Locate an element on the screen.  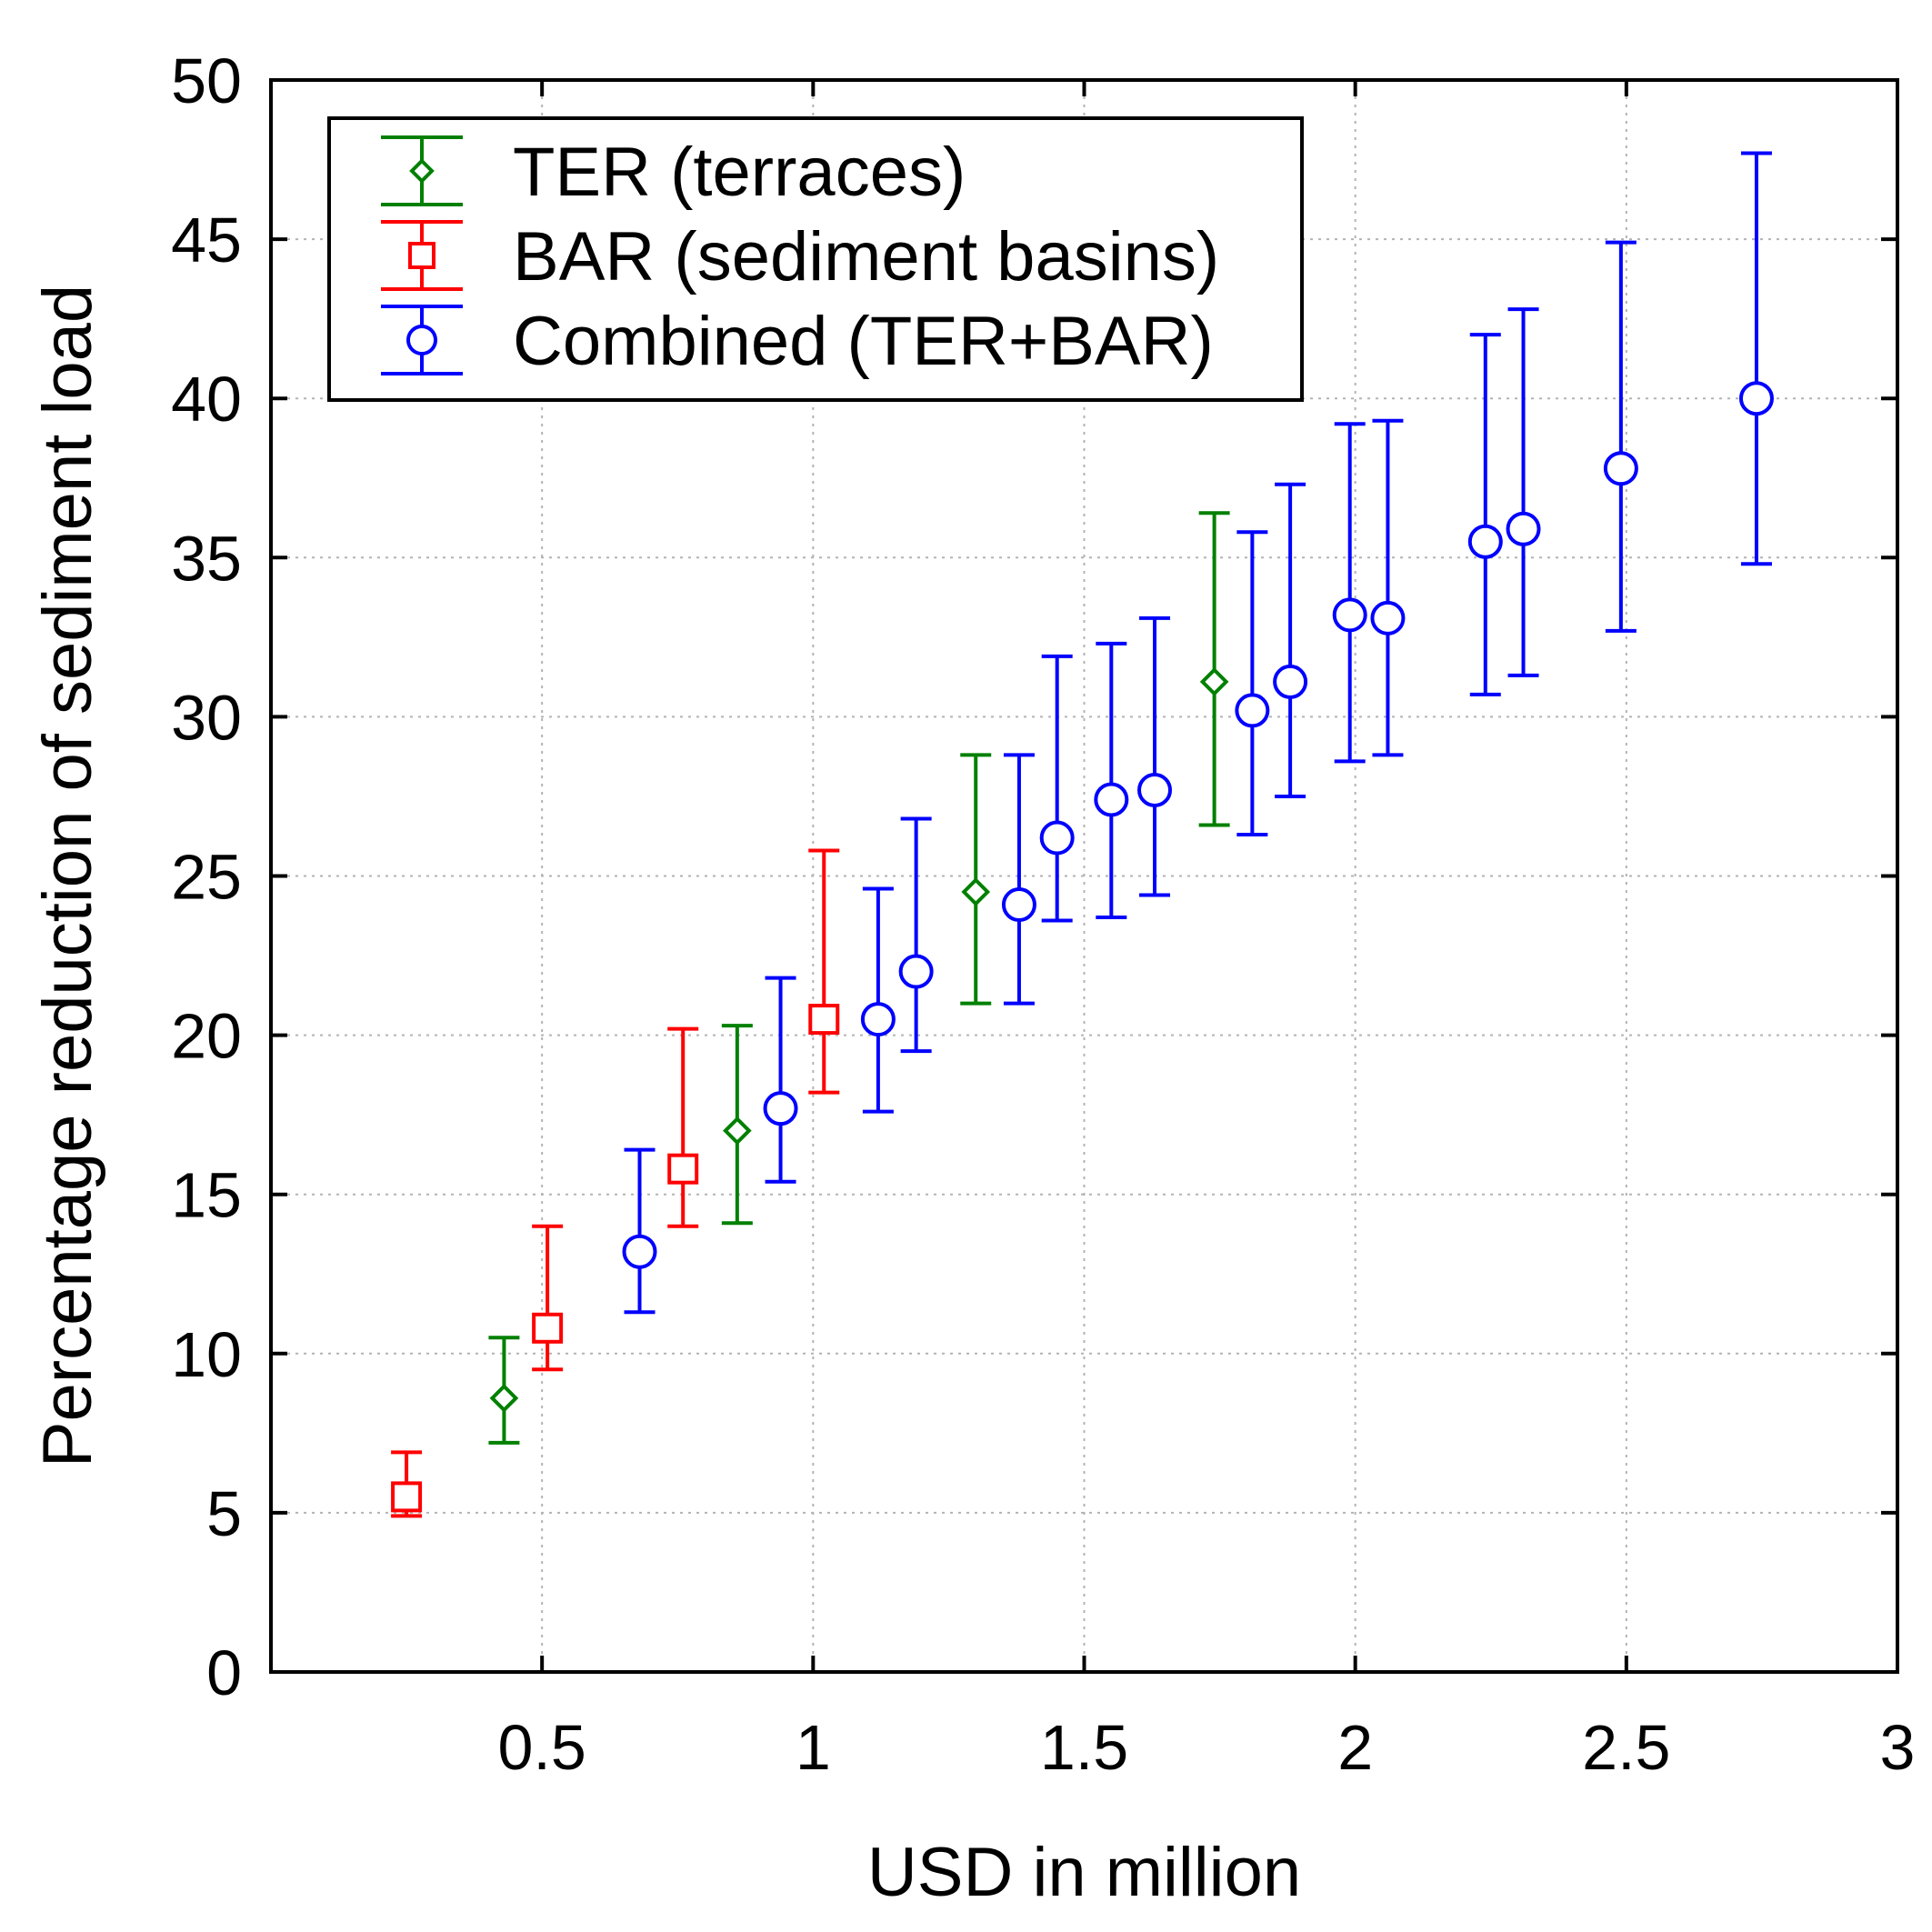
x-tick-label: 0.5 is located at coordinates (542, 1747).